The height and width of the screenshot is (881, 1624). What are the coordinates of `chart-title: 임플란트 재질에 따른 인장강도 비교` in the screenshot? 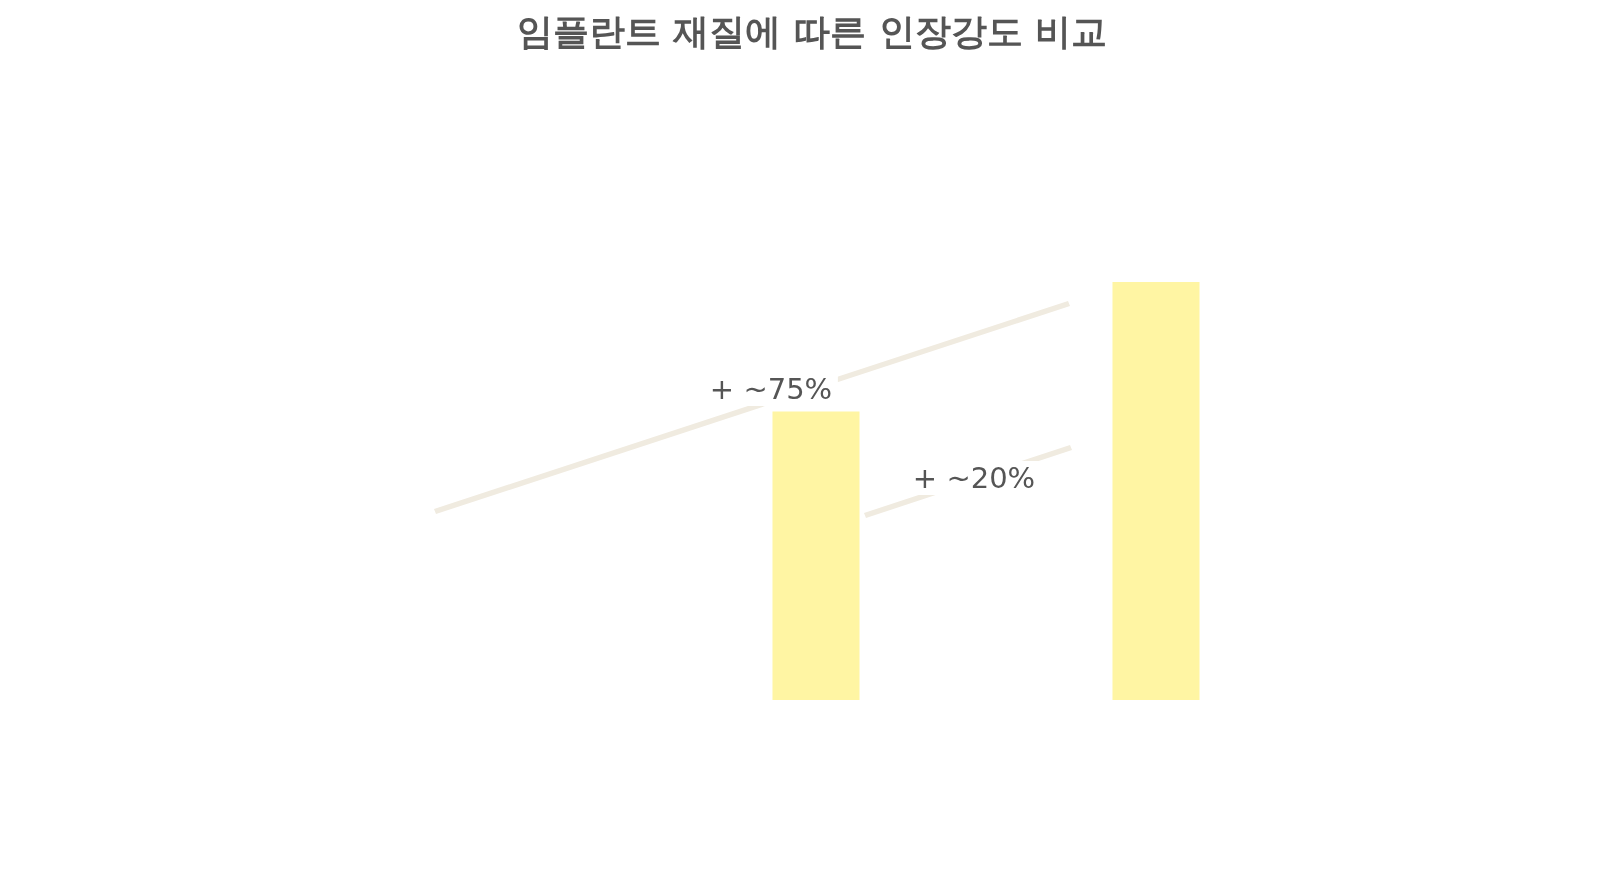 It's located at (812, 32).